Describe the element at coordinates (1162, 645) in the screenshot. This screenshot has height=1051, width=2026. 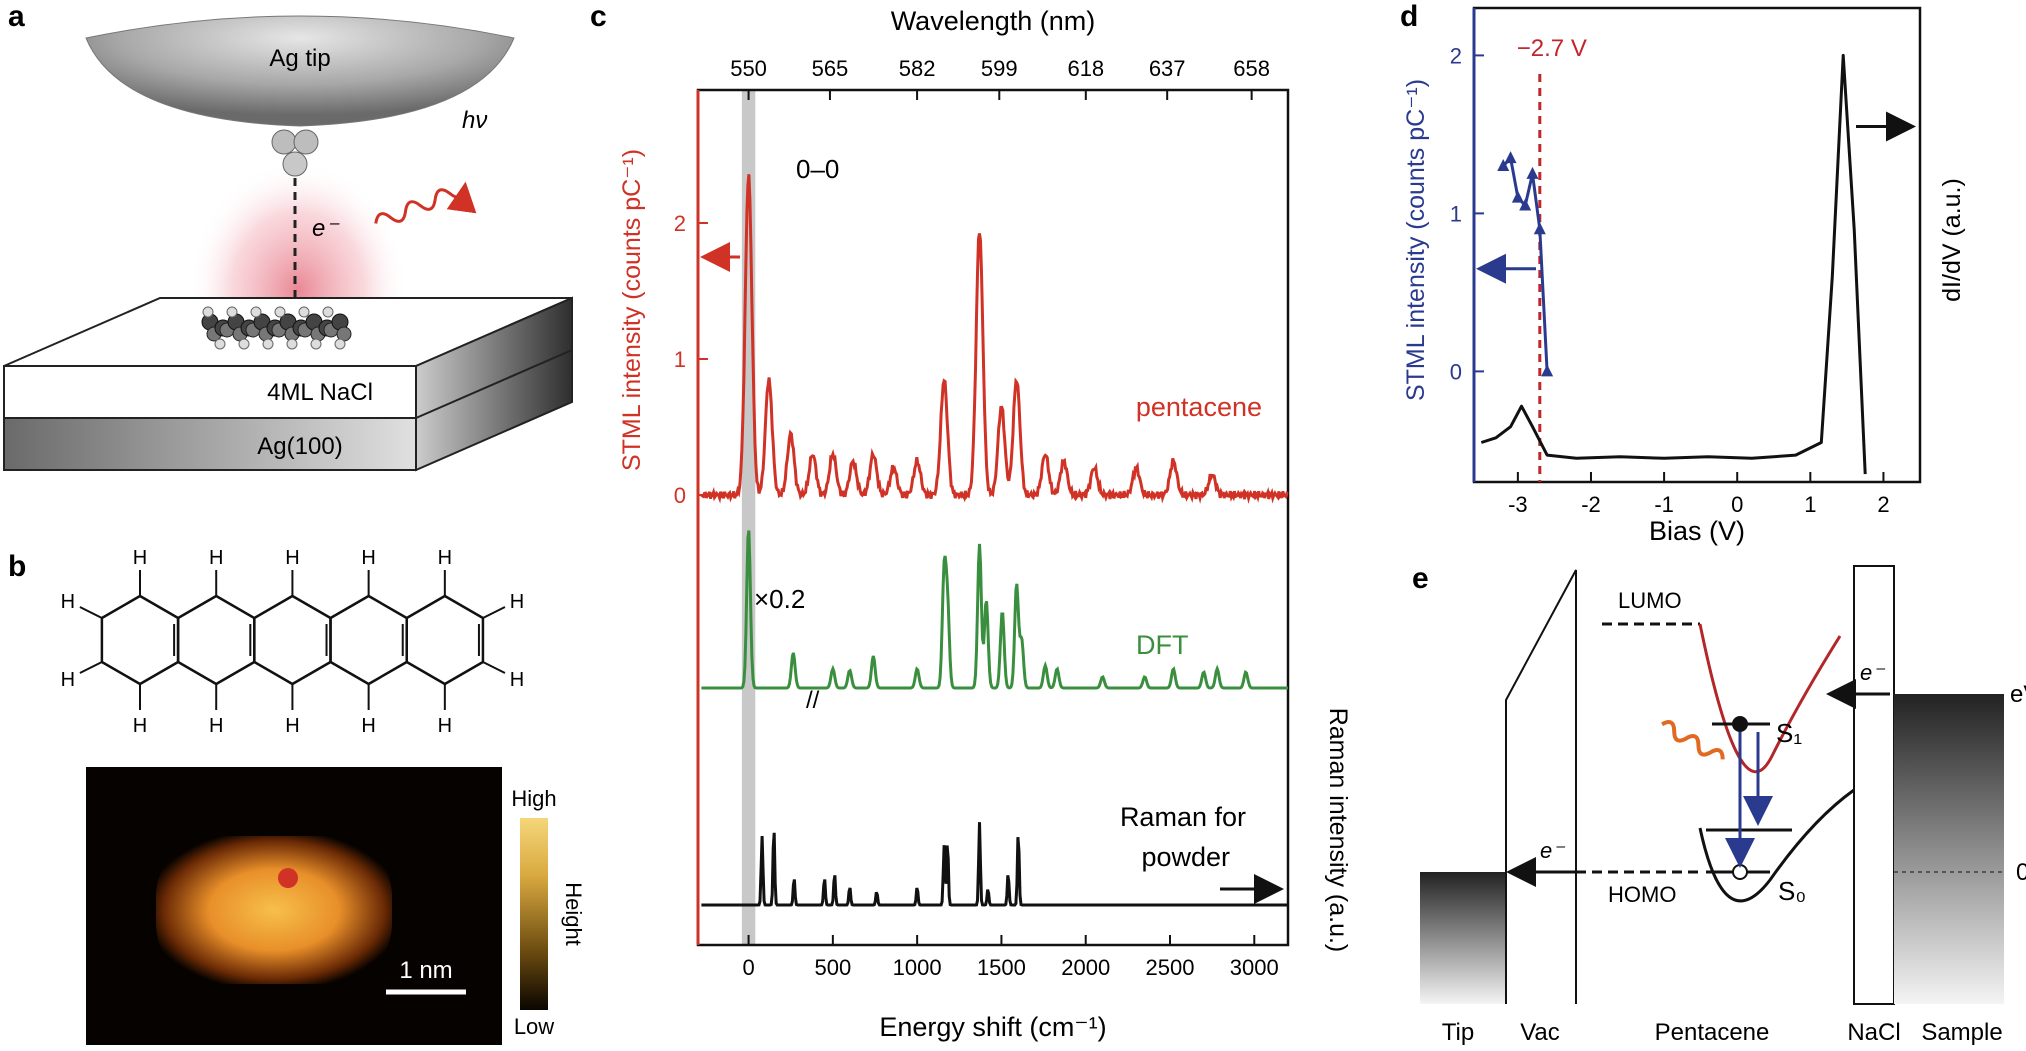
I see `dft-label: DFT` at that location.